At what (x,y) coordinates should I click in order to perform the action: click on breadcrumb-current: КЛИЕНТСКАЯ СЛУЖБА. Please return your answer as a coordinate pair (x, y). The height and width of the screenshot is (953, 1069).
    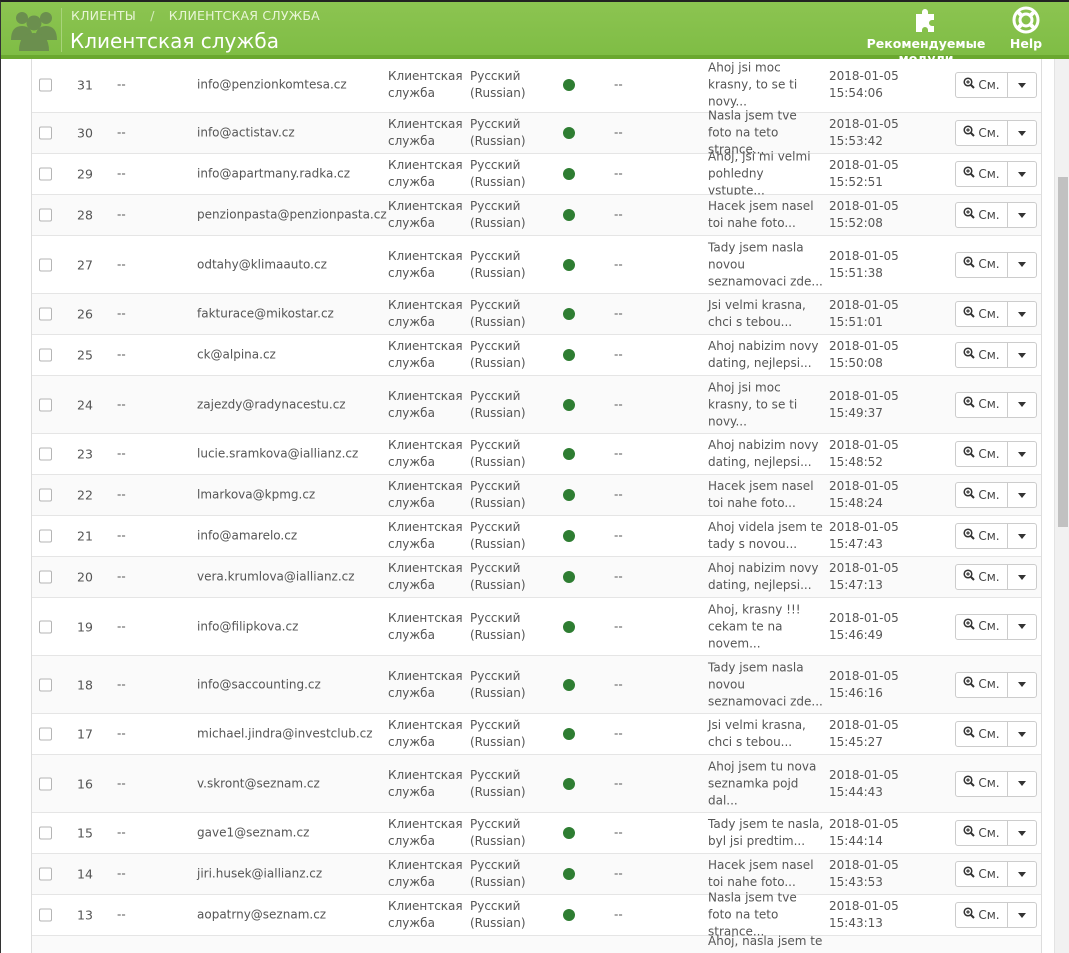
    Looking at the image, I should click on (244, 15).